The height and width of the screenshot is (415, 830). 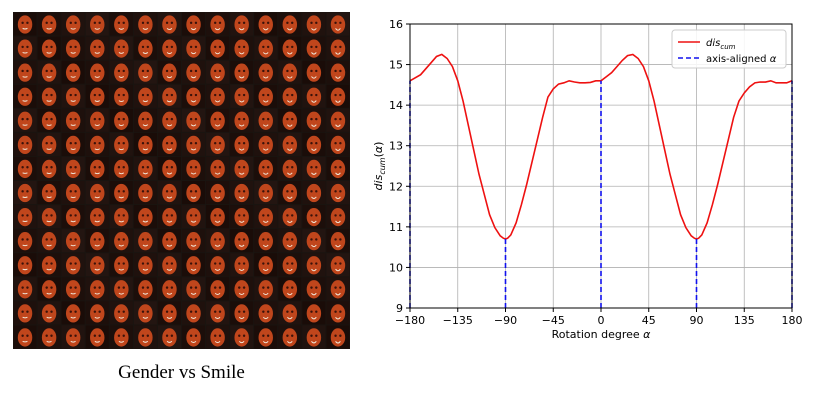 What do you see at coordinates (741, 59) in the screenshot?
I see `legend-label: axis-aligned α` at bounding box center [741, 59].